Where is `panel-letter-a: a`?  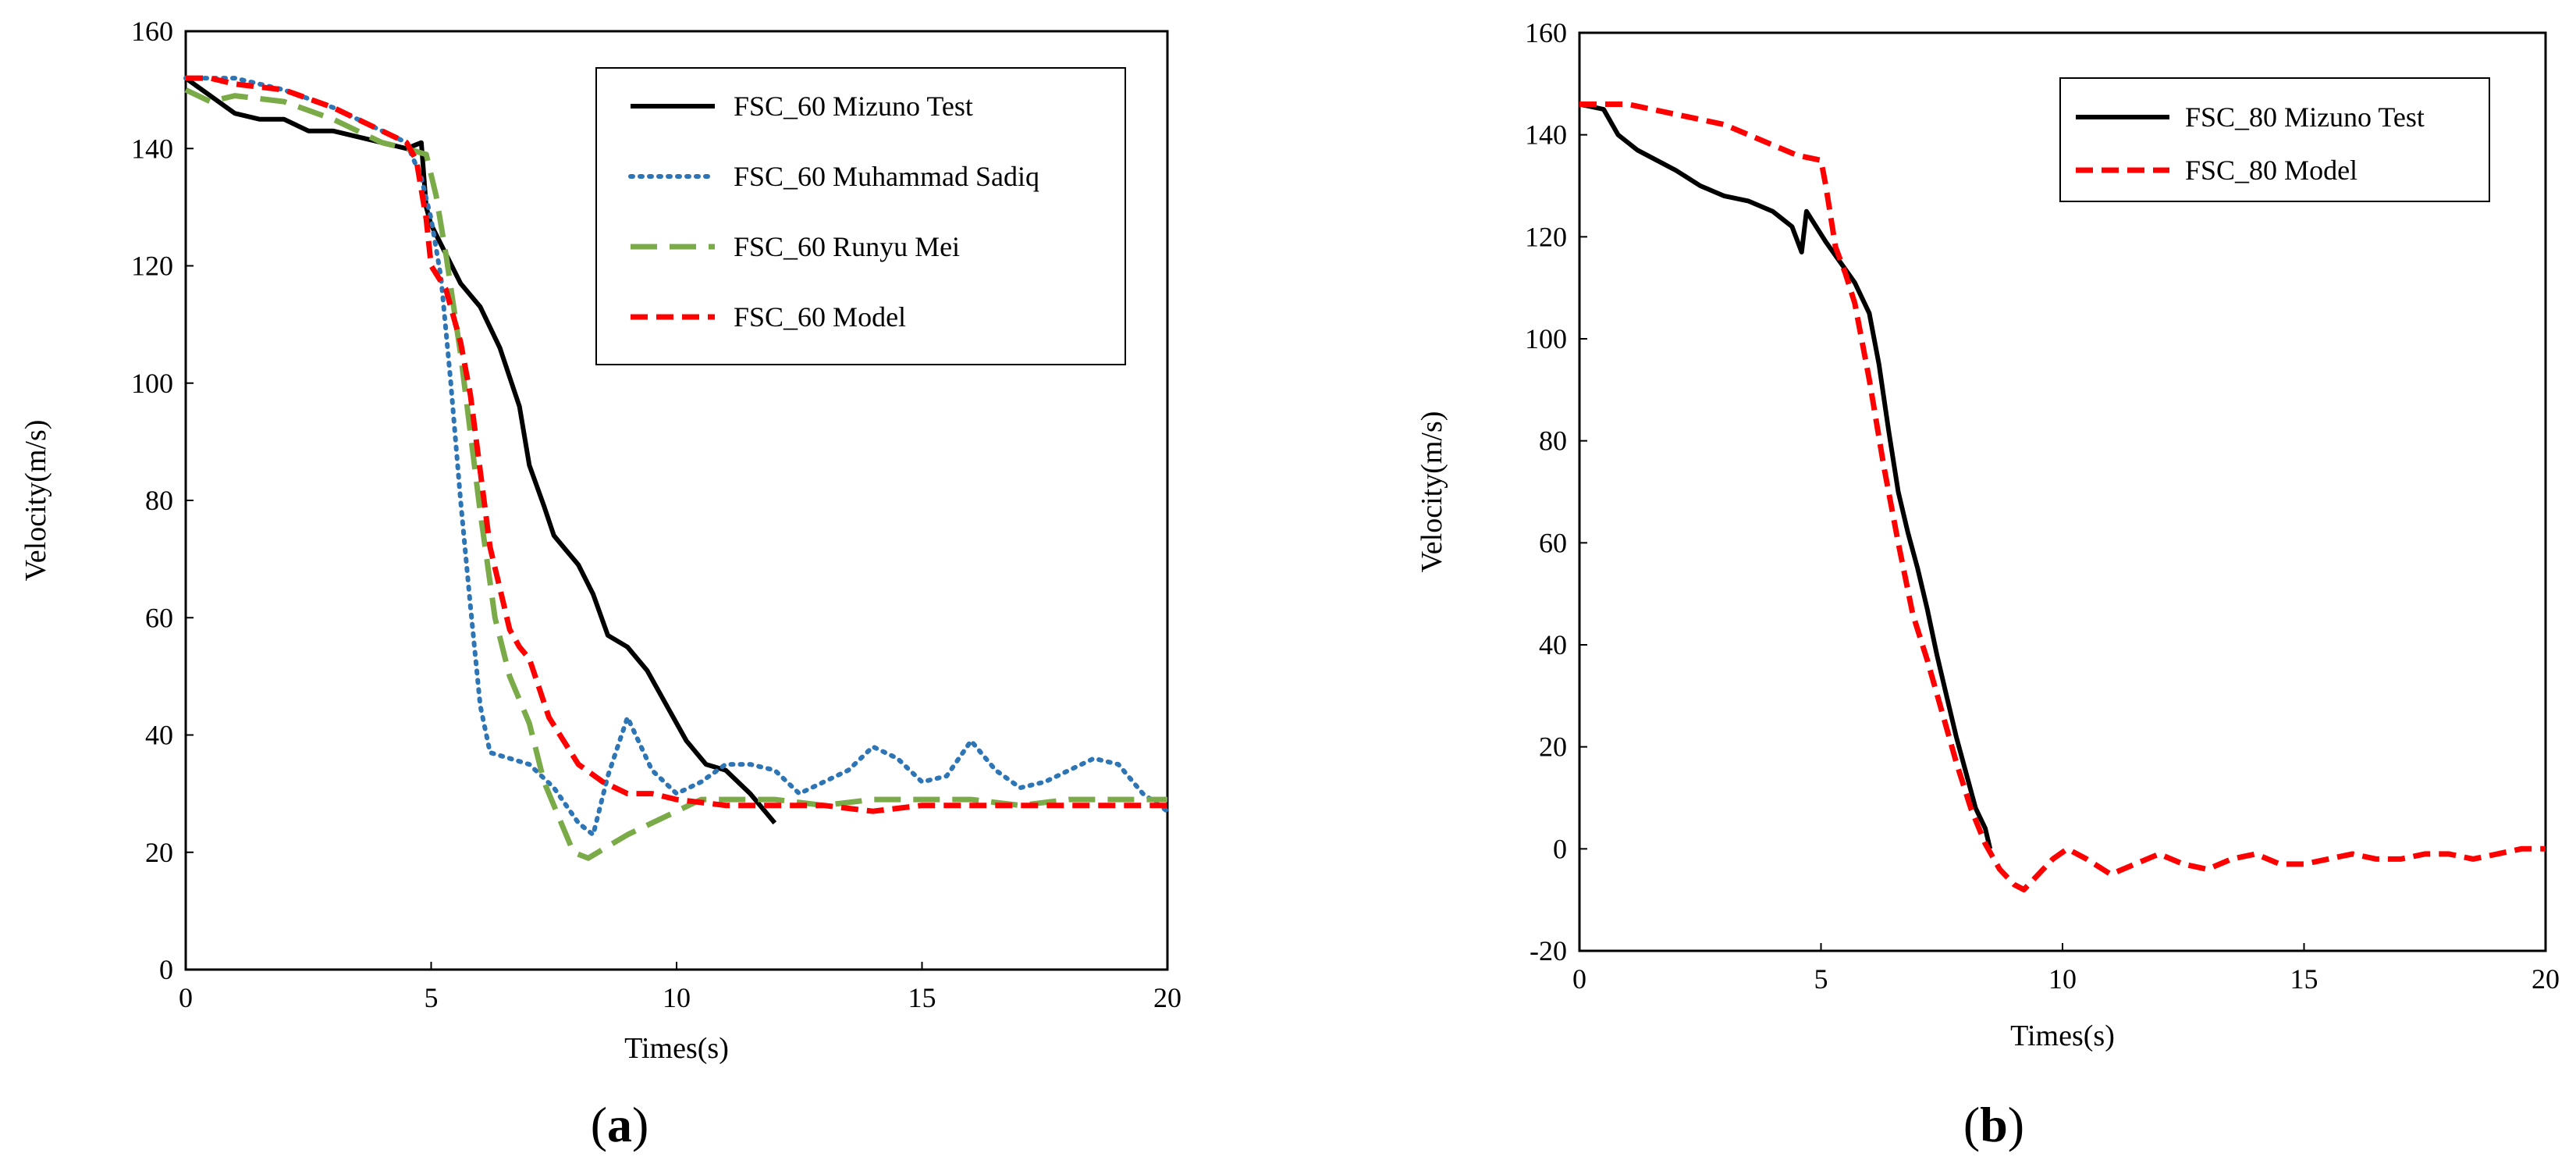
panel-letter-a: a is located at coordinates (619, 1124).